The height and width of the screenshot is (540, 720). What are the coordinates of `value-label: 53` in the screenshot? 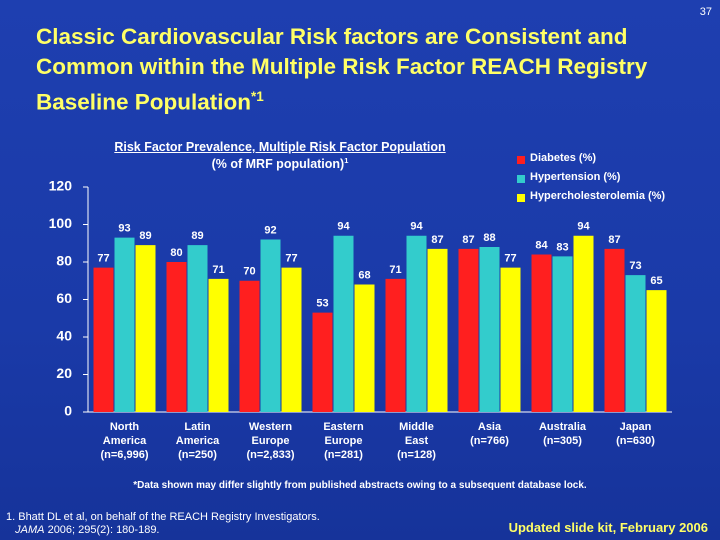 It's located at (322, 304).